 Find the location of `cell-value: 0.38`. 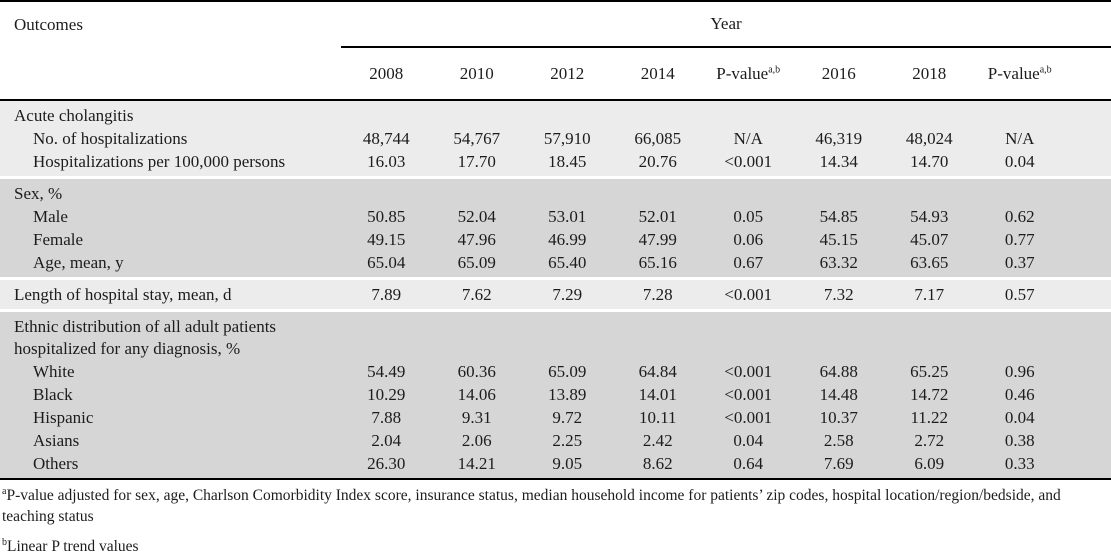

cell-value: 0.38 is located at coordinates (1019, 440).